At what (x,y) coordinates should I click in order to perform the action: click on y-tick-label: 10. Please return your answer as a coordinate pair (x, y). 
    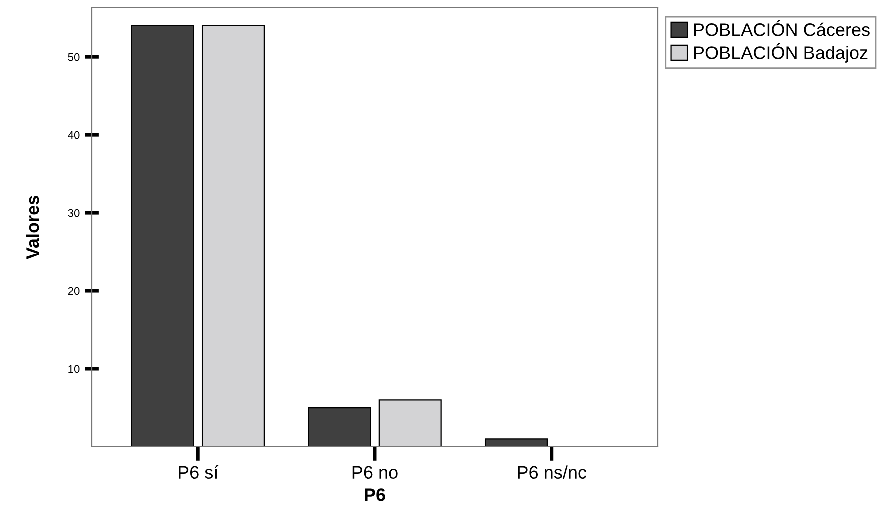
    Looking at the image, I should click on (74, 369).